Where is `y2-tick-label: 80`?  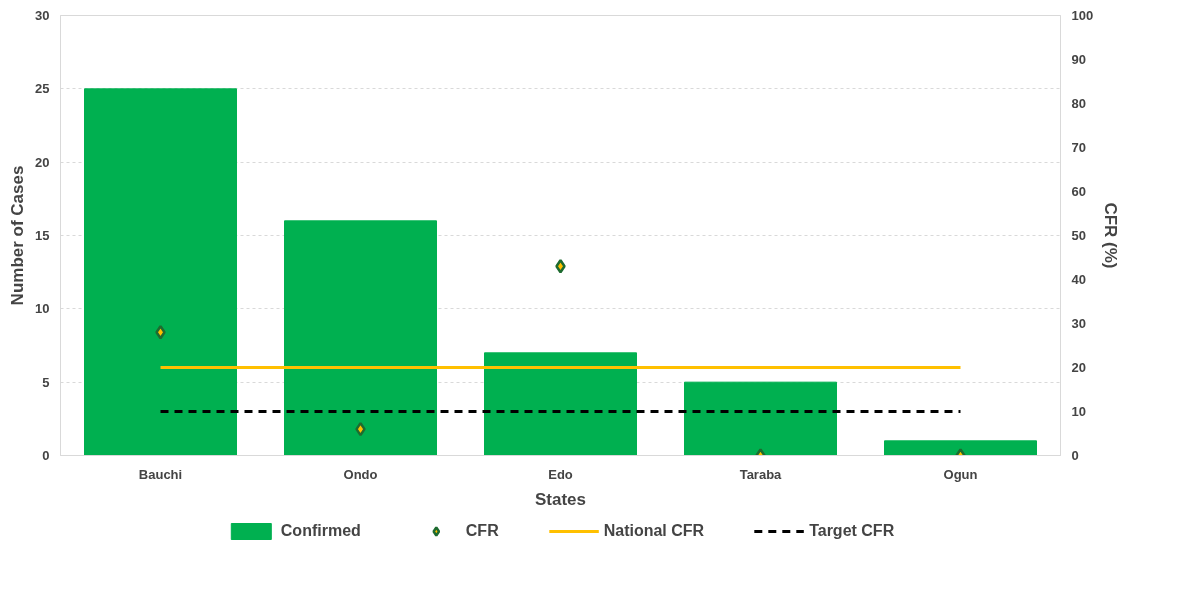
y2-tick-label: 80 is located at coordinates (1078, 103).